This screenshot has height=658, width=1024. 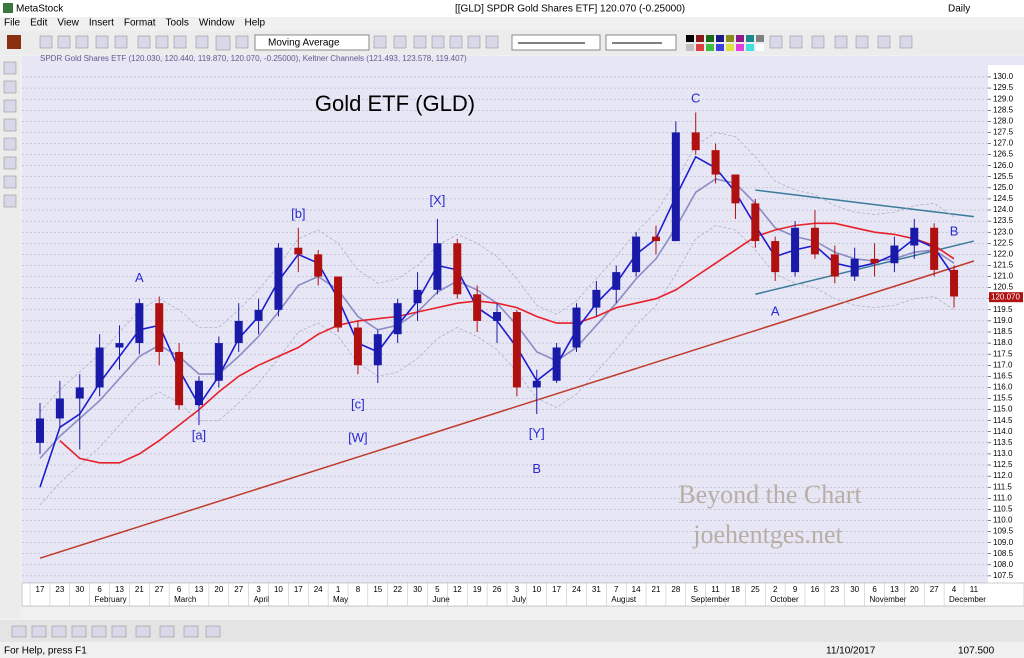 What do you see at coordinates (624, 599) in the screenshot?
I see `month-label: August` at bounding box center [624, 599].